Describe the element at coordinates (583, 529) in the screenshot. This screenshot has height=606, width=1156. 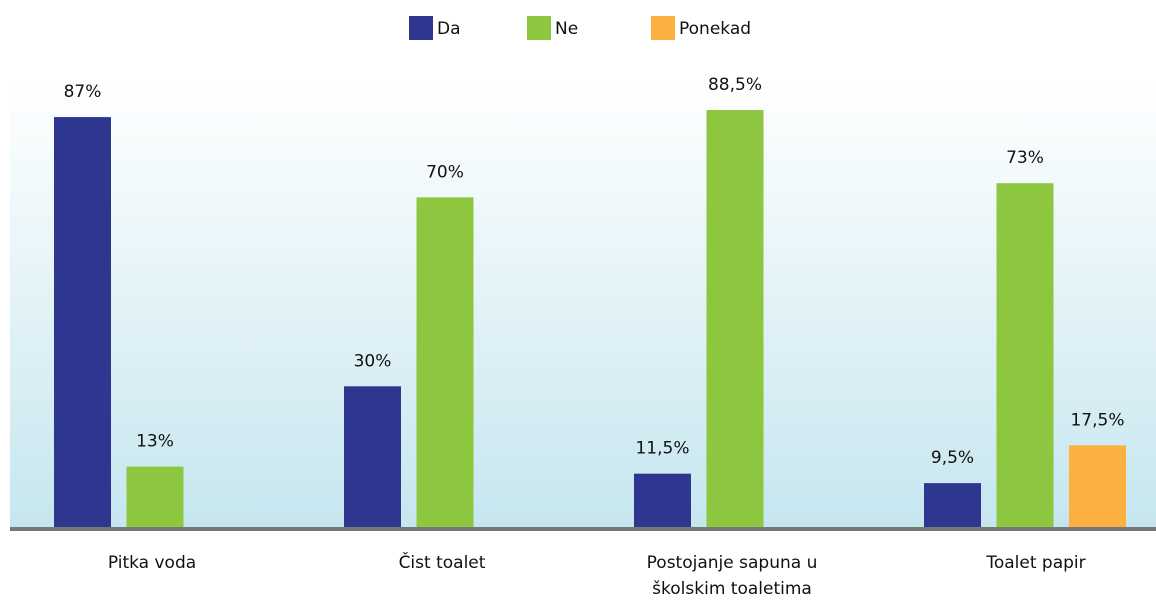
I see `baseline` at that location.